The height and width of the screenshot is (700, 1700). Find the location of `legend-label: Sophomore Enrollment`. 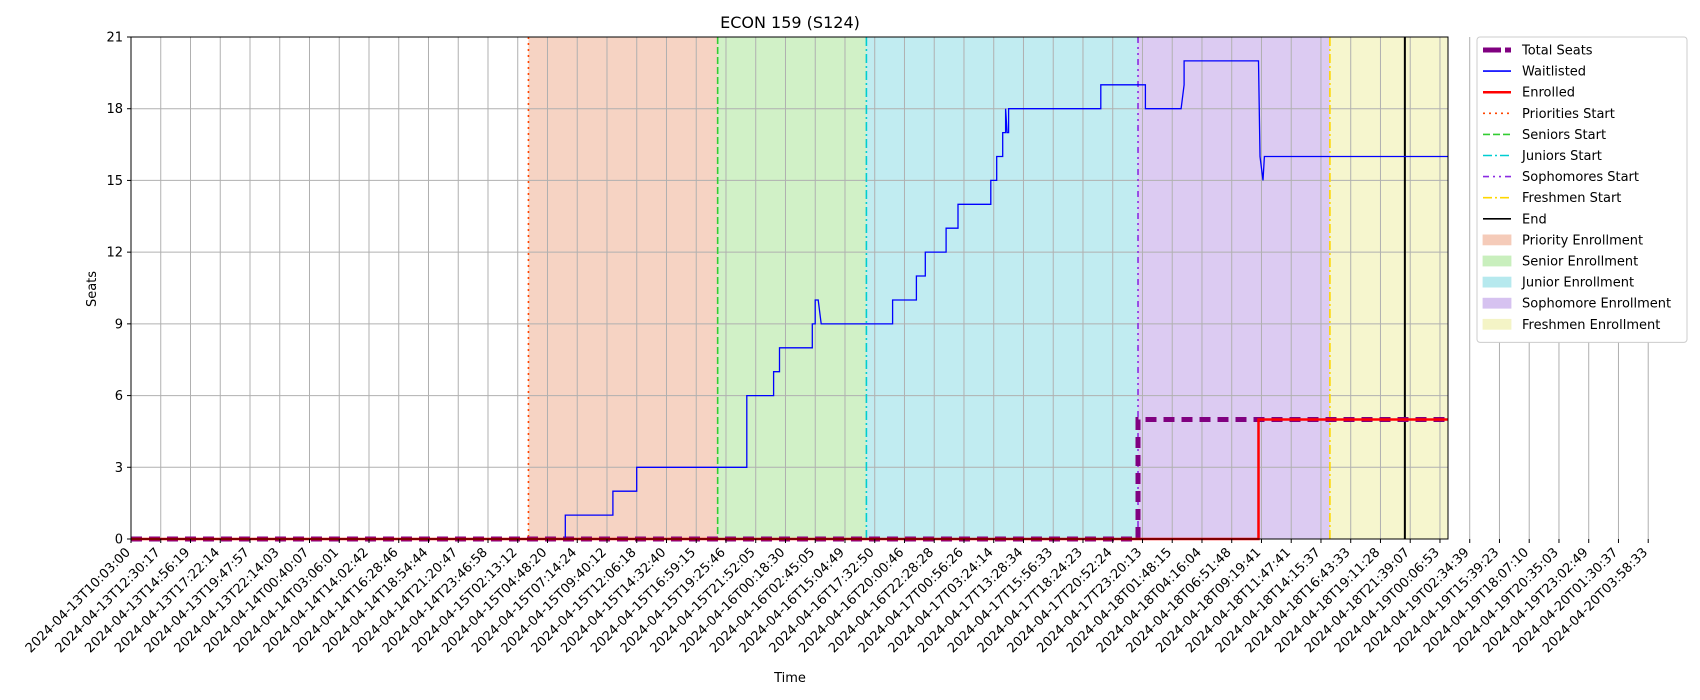

legend-label: Sophomore Enrollment is located at coordinates (1596, 304).